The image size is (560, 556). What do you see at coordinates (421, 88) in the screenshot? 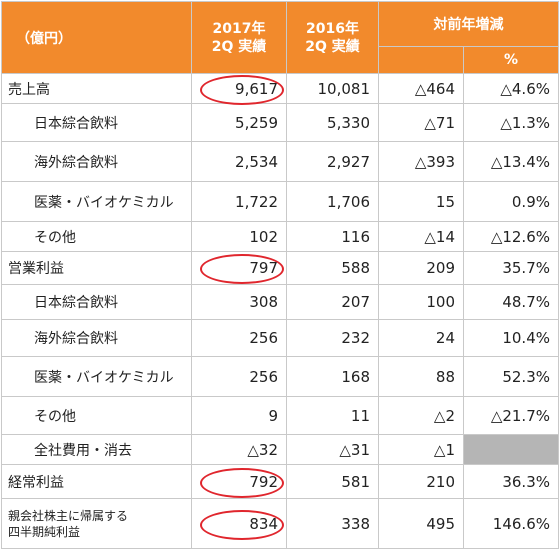
I see `yoy-diff: △464` at bounding box center [421, 88].